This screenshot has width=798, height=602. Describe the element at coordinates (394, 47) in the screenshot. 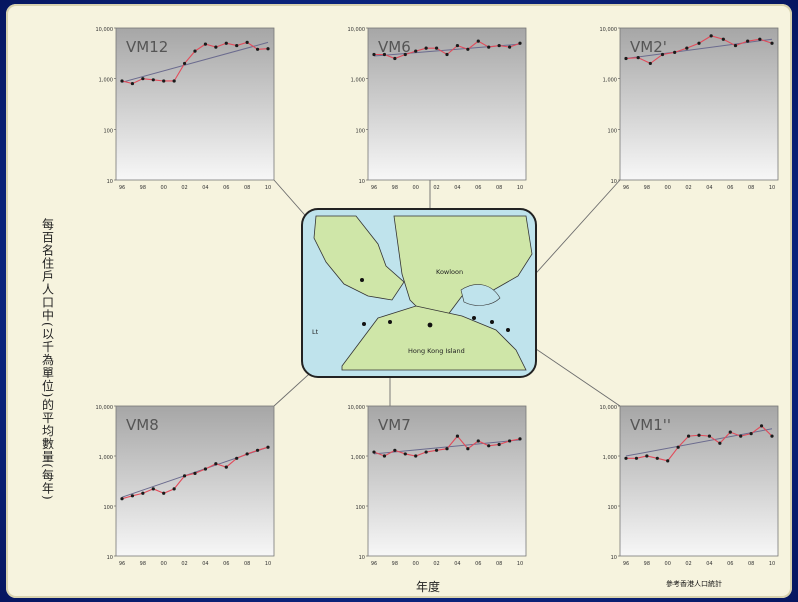

I see `chart-title: VM6` at that location.